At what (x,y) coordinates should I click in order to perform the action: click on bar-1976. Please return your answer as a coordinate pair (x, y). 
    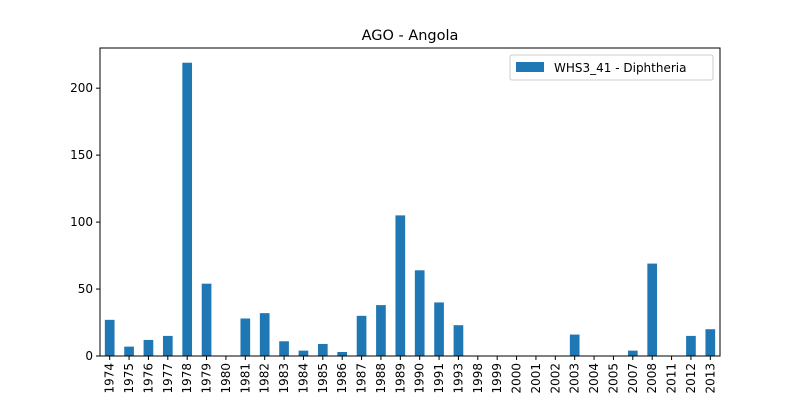
    Looking at the image, I should click on (148, 347).